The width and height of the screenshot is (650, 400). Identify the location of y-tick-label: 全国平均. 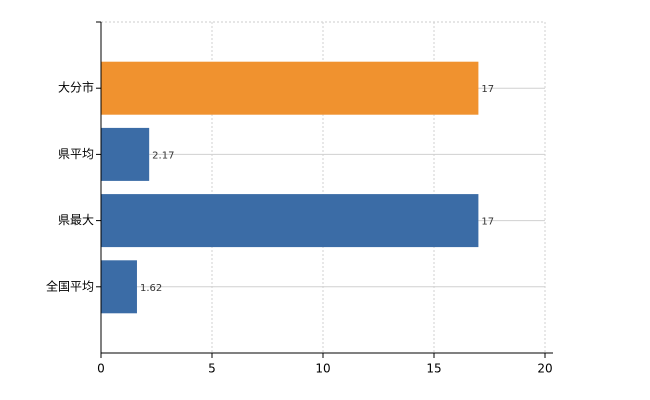
(70, 285).